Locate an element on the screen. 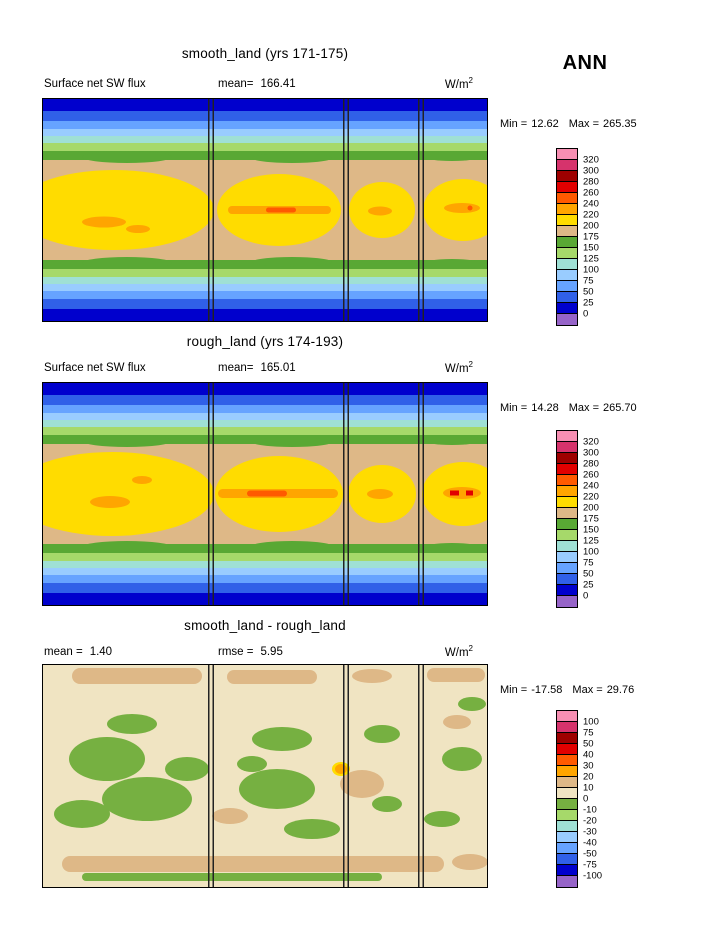 Image resolution: width=723 pixels, height=935 pixels. panel-title-rough-land: rough_land (yrs 174-193) is located at coordinates (265, 341).